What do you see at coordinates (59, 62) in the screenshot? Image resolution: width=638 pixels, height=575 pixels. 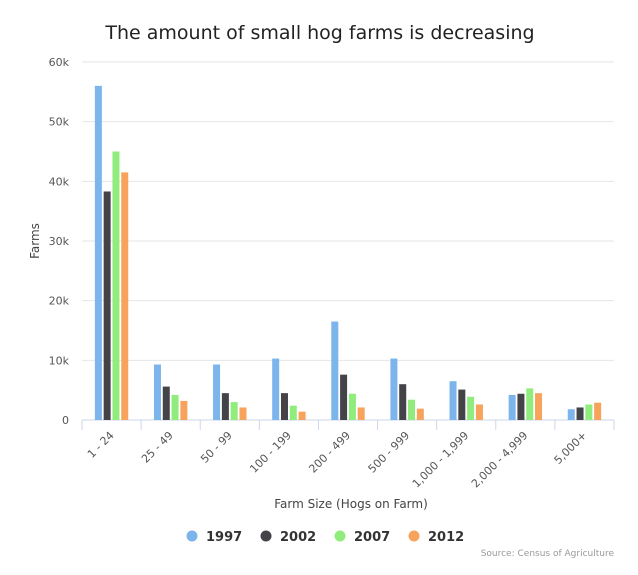 I see `y-tick-label: 60k` at bounding box center [59, 62].